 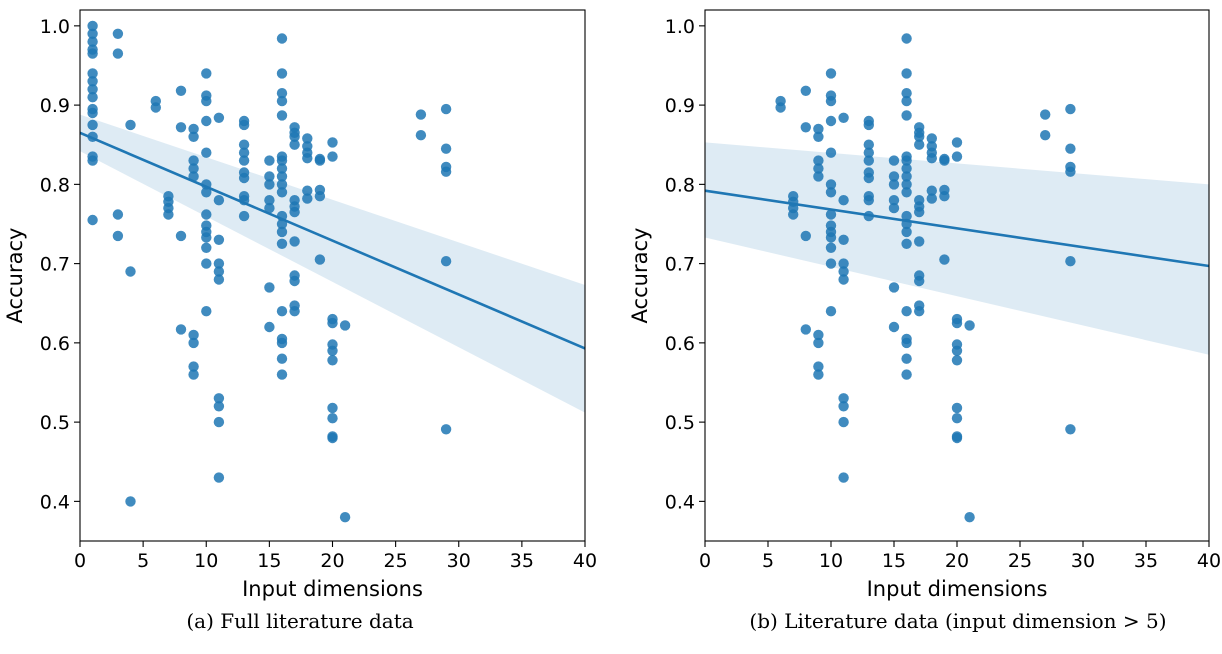 I want to click on panel-caption: (a) Full literature data, so click(x=299, y=621).